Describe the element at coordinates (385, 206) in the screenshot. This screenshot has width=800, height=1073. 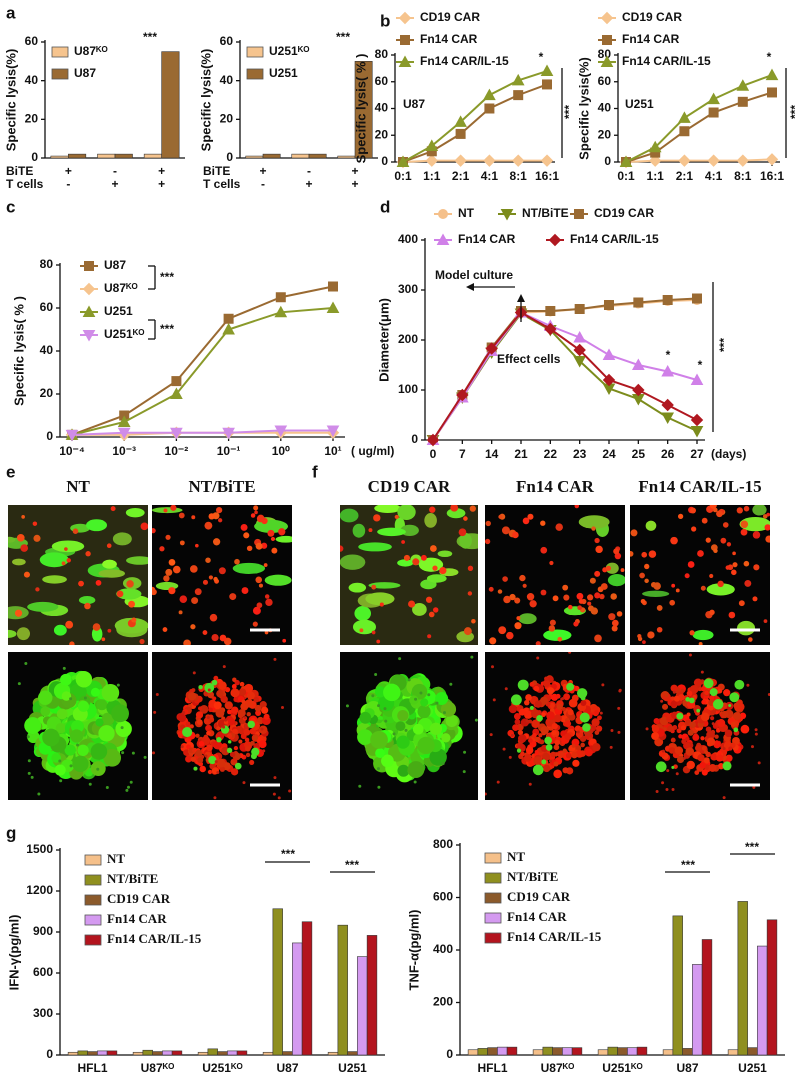
I see `panel-letter: d` at that location.